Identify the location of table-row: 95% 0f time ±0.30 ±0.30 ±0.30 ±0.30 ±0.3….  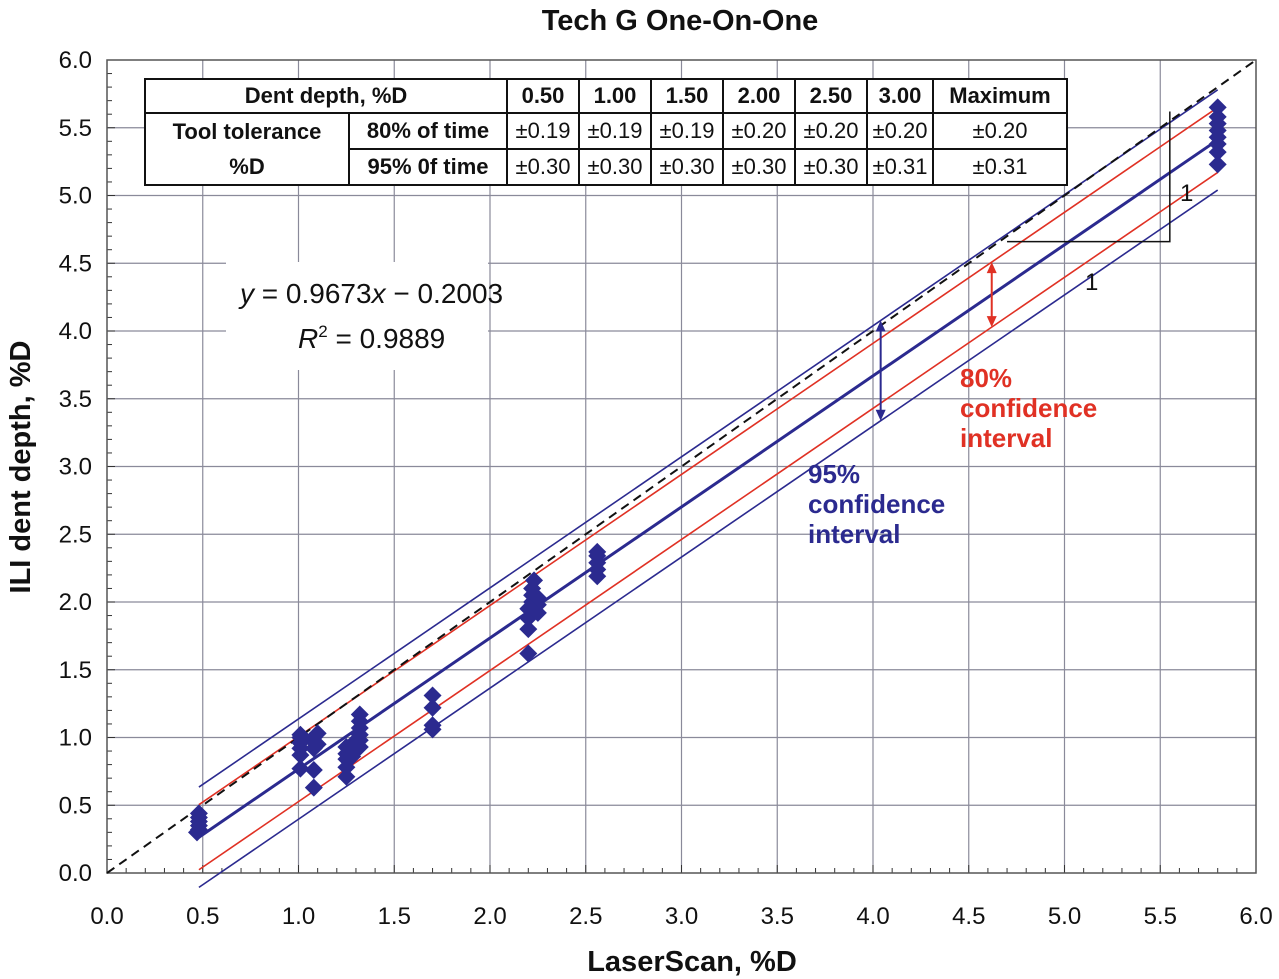
(606, 167).